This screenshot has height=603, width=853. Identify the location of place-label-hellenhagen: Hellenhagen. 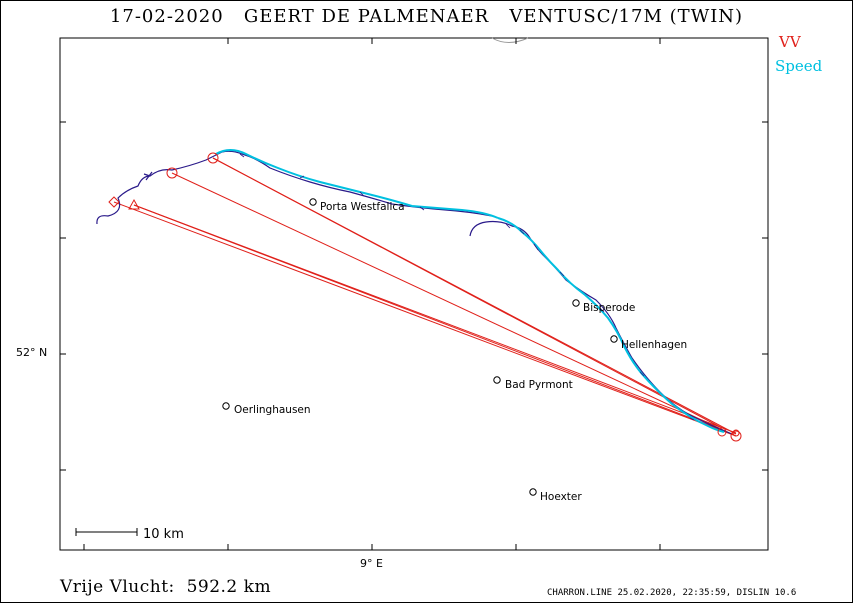
(654, 345).